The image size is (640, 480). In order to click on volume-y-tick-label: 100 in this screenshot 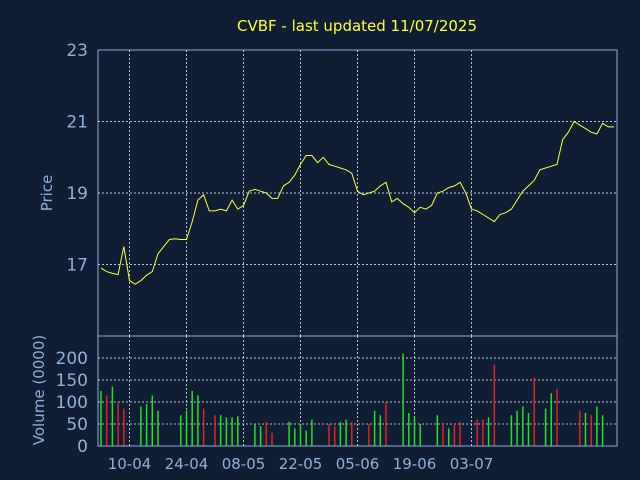, I will do `click(72, 403)`.